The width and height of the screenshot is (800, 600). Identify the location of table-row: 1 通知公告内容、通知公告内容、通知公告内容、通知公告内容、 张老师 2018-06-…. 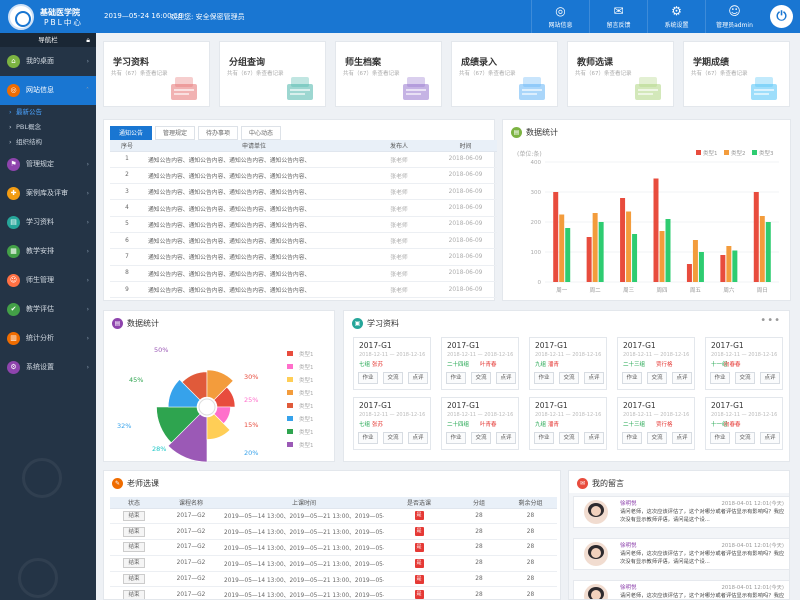
(303, 159).